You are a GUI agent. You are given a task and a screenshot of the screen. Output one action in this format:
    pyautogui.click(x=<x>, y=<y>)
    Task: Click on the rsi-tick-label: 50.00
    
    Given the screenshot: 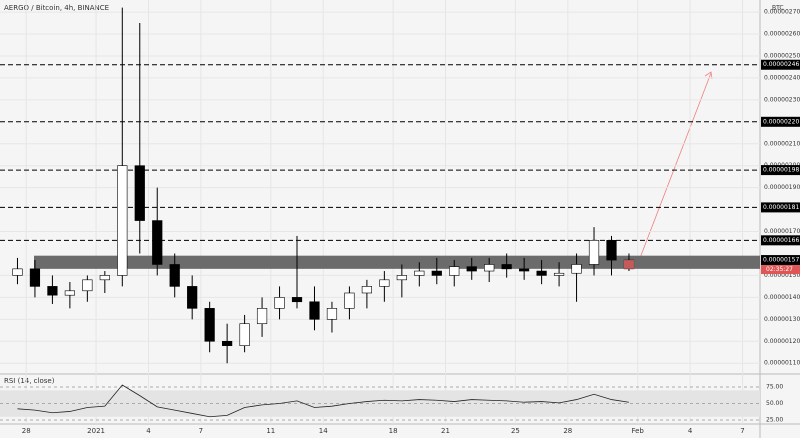 What is the action you would take?
    pyautogui.click(x=774, y=403)
    